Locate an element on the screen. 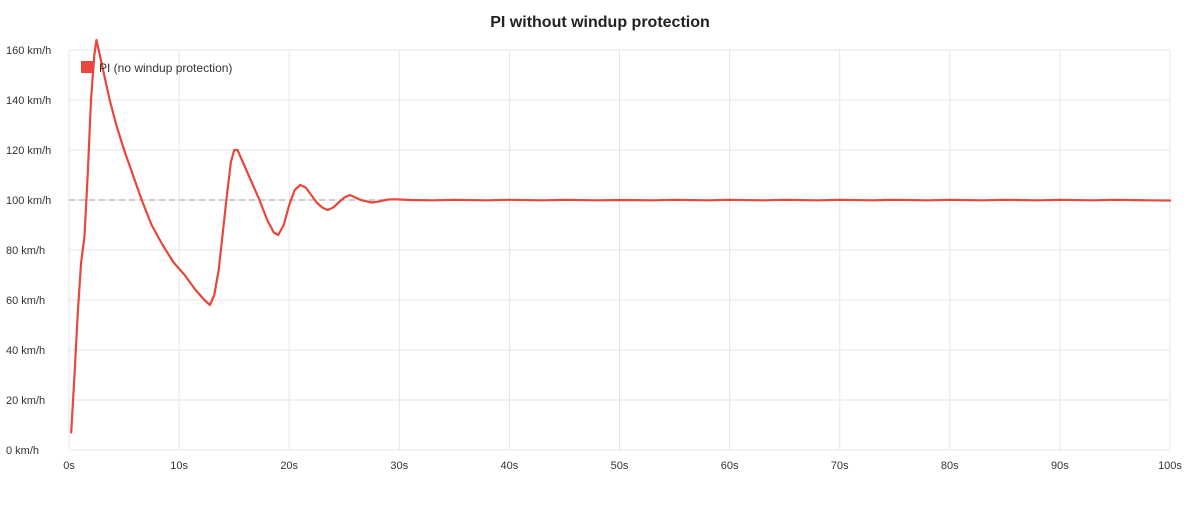 The image size is (1200, 505). x-tick-label: 30s is located at coordinates (399, 466).